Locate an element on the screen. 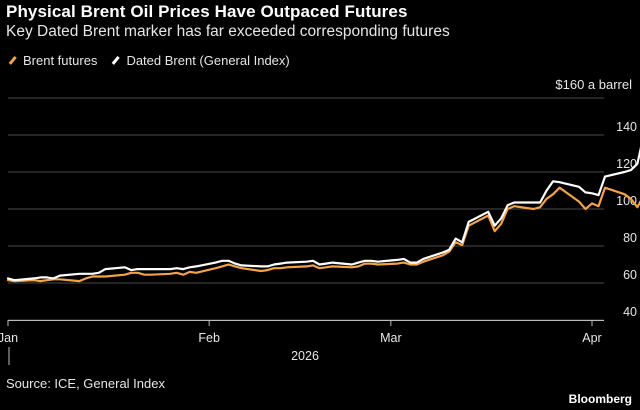 The height and width of the screenshot is (410, 640). y-tick-label-120: 120 is located at coordinates (626, 164).